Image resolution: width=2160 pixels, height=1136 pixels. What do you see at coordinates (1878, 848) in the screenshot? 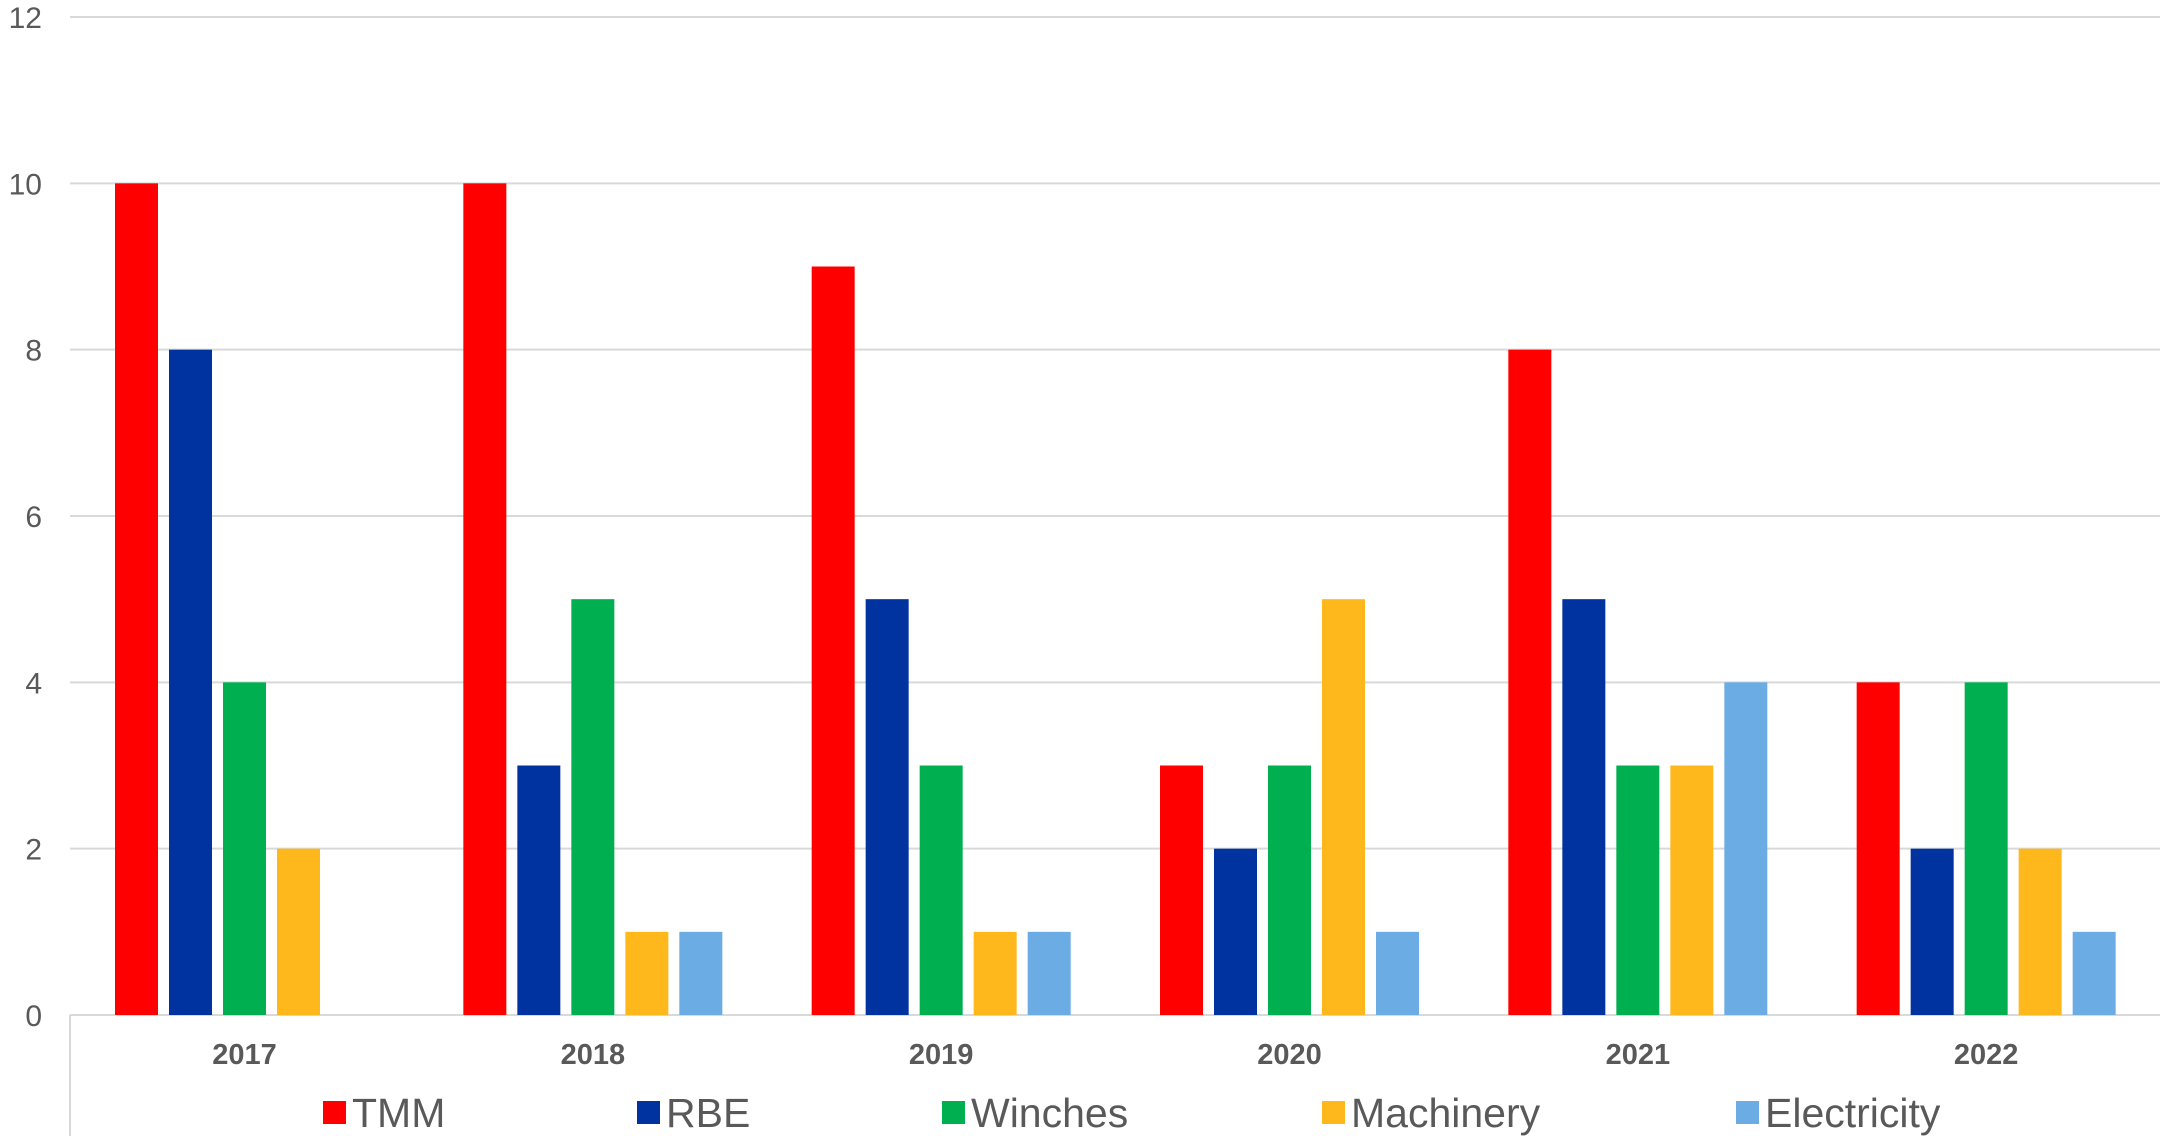
I see `bar-tmm-2022` at bounding box center [1878, 848].